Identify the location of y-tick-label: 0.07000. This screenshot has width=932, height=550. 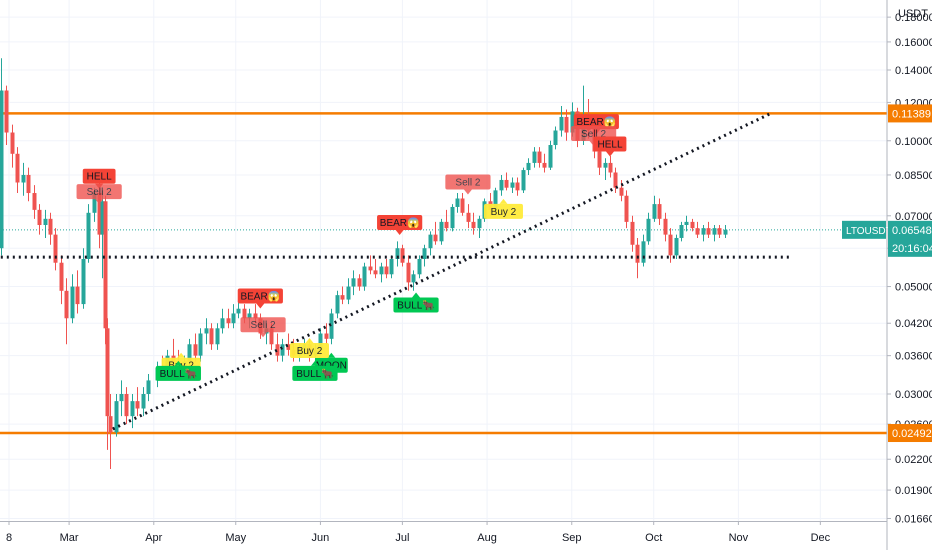
(913, 217).